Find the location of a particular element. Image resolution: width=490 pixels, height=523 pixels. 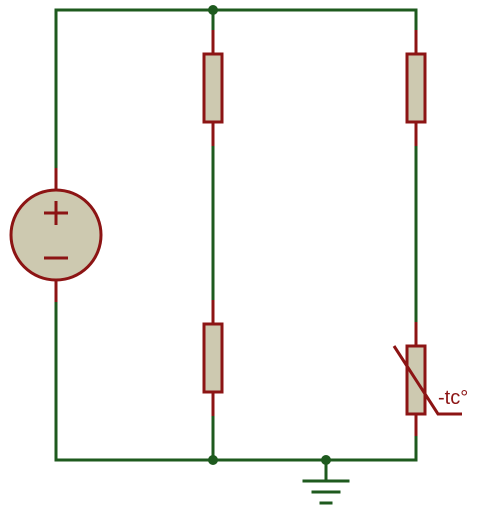

resistor-top-middle is located at coordinates (213, 88).